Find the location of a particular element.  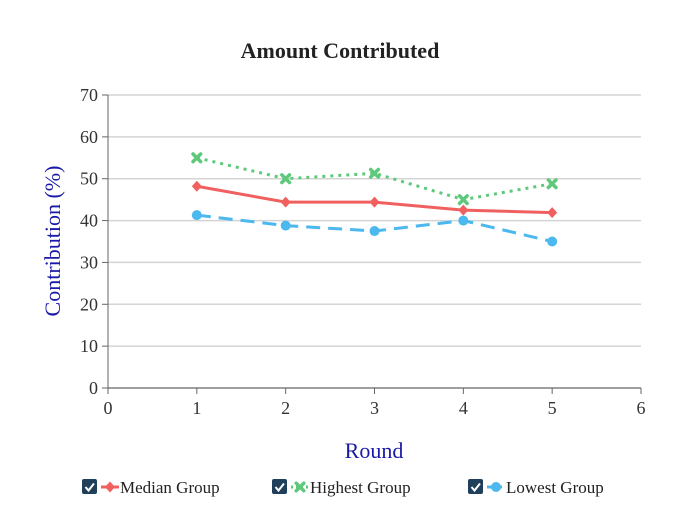

y-tick-label: 40 is located at coordinates (89, 221).